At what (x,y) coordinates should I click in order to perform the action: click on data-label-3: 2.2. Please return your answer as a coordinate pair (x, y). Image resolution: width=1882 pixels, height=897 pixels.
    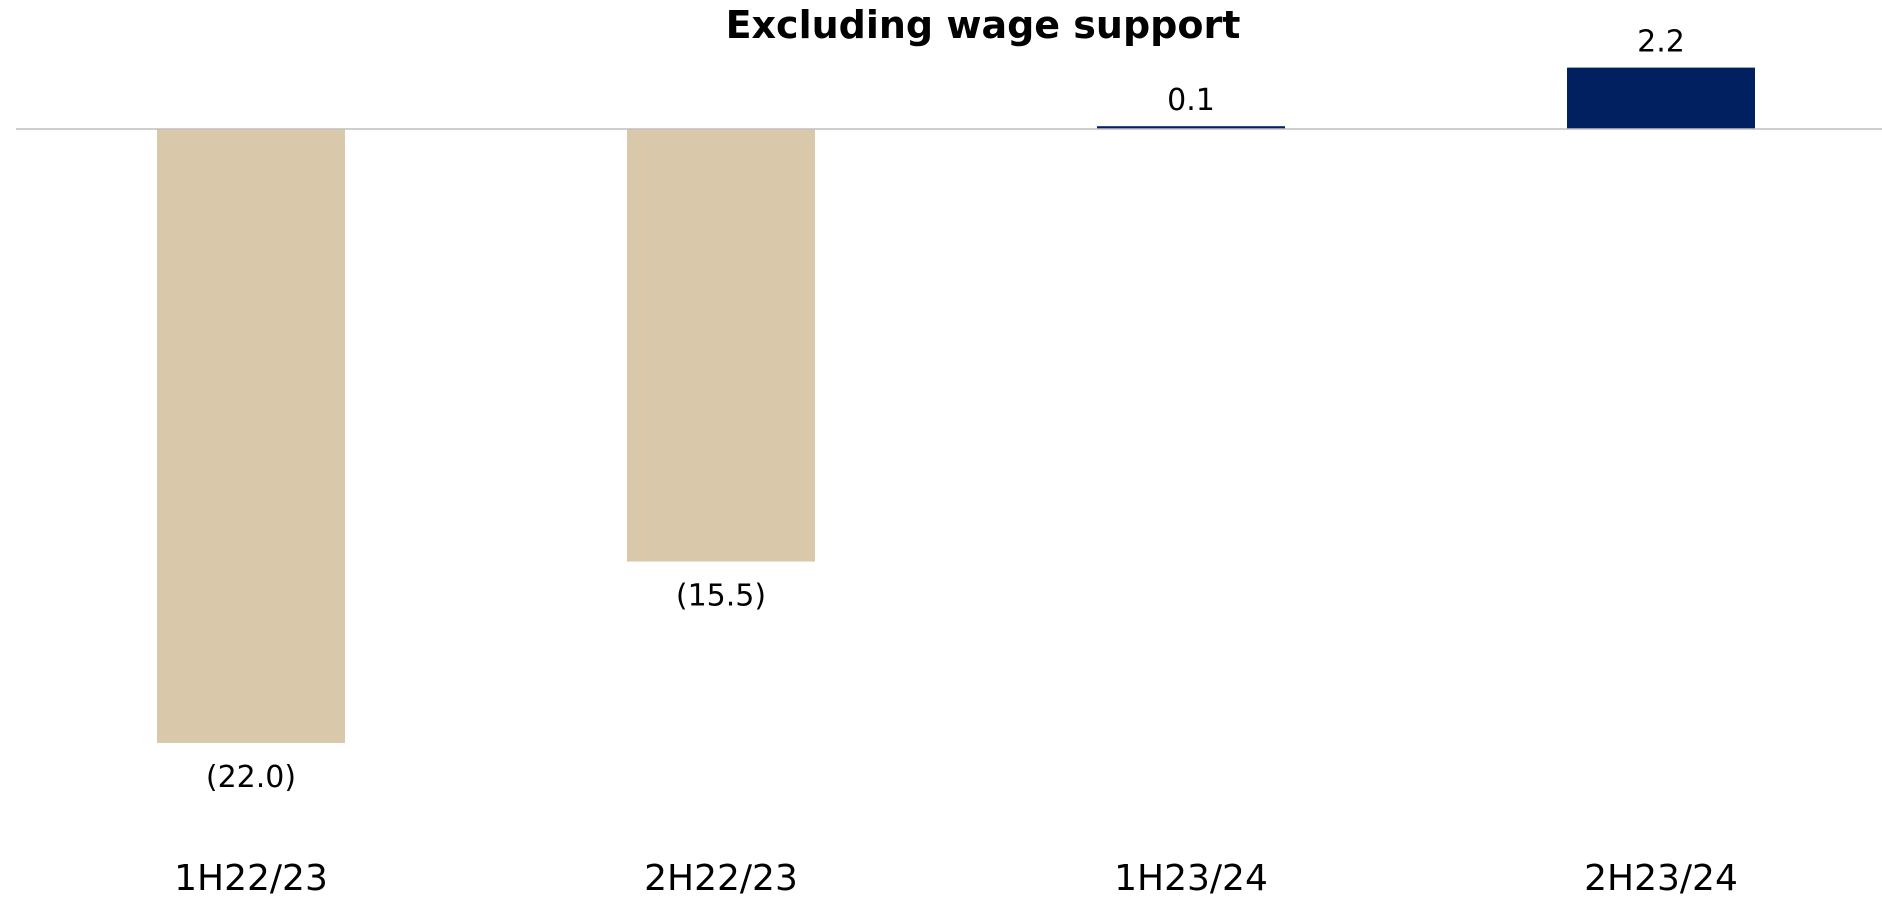
    Looking at the image, I should click on (1661, 42).